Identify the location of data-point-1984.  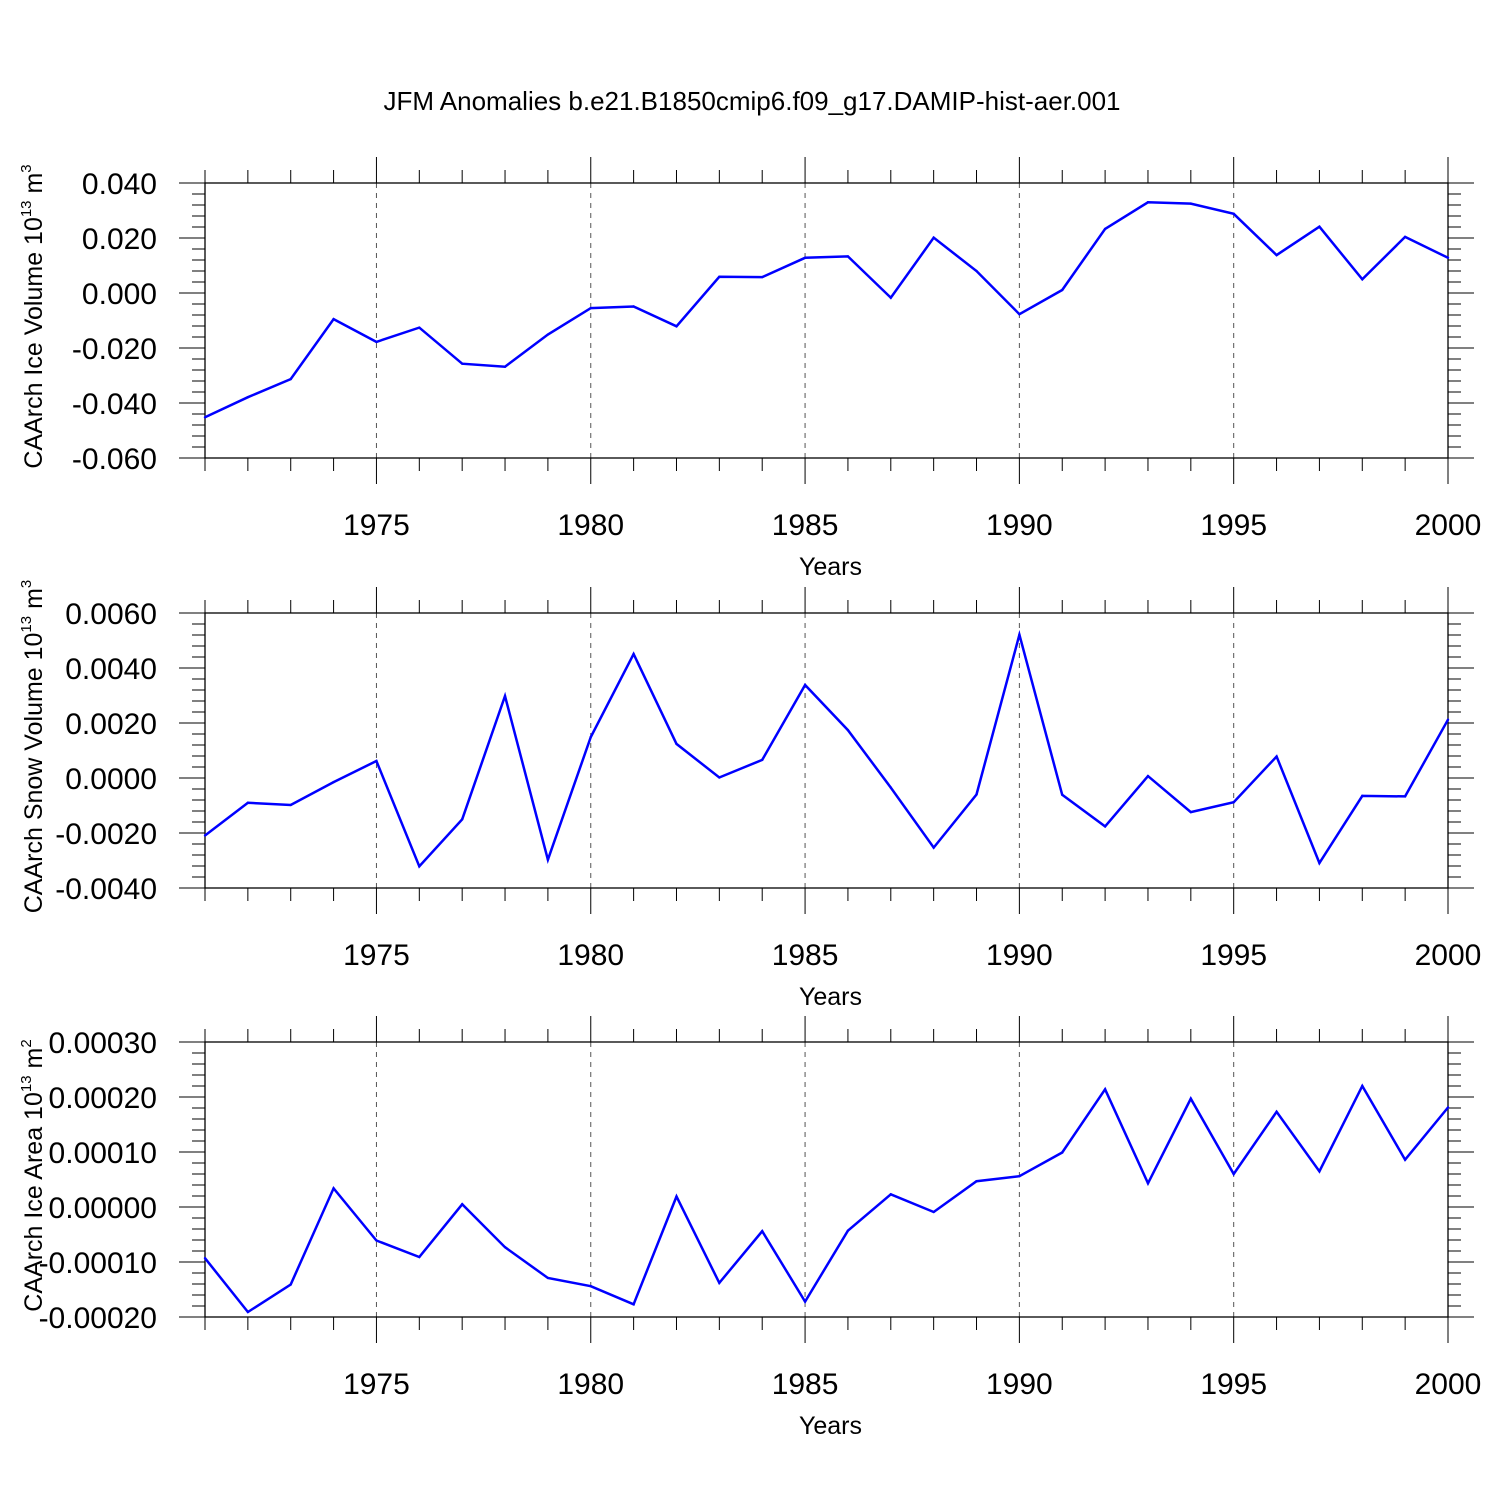
(762, 1231).